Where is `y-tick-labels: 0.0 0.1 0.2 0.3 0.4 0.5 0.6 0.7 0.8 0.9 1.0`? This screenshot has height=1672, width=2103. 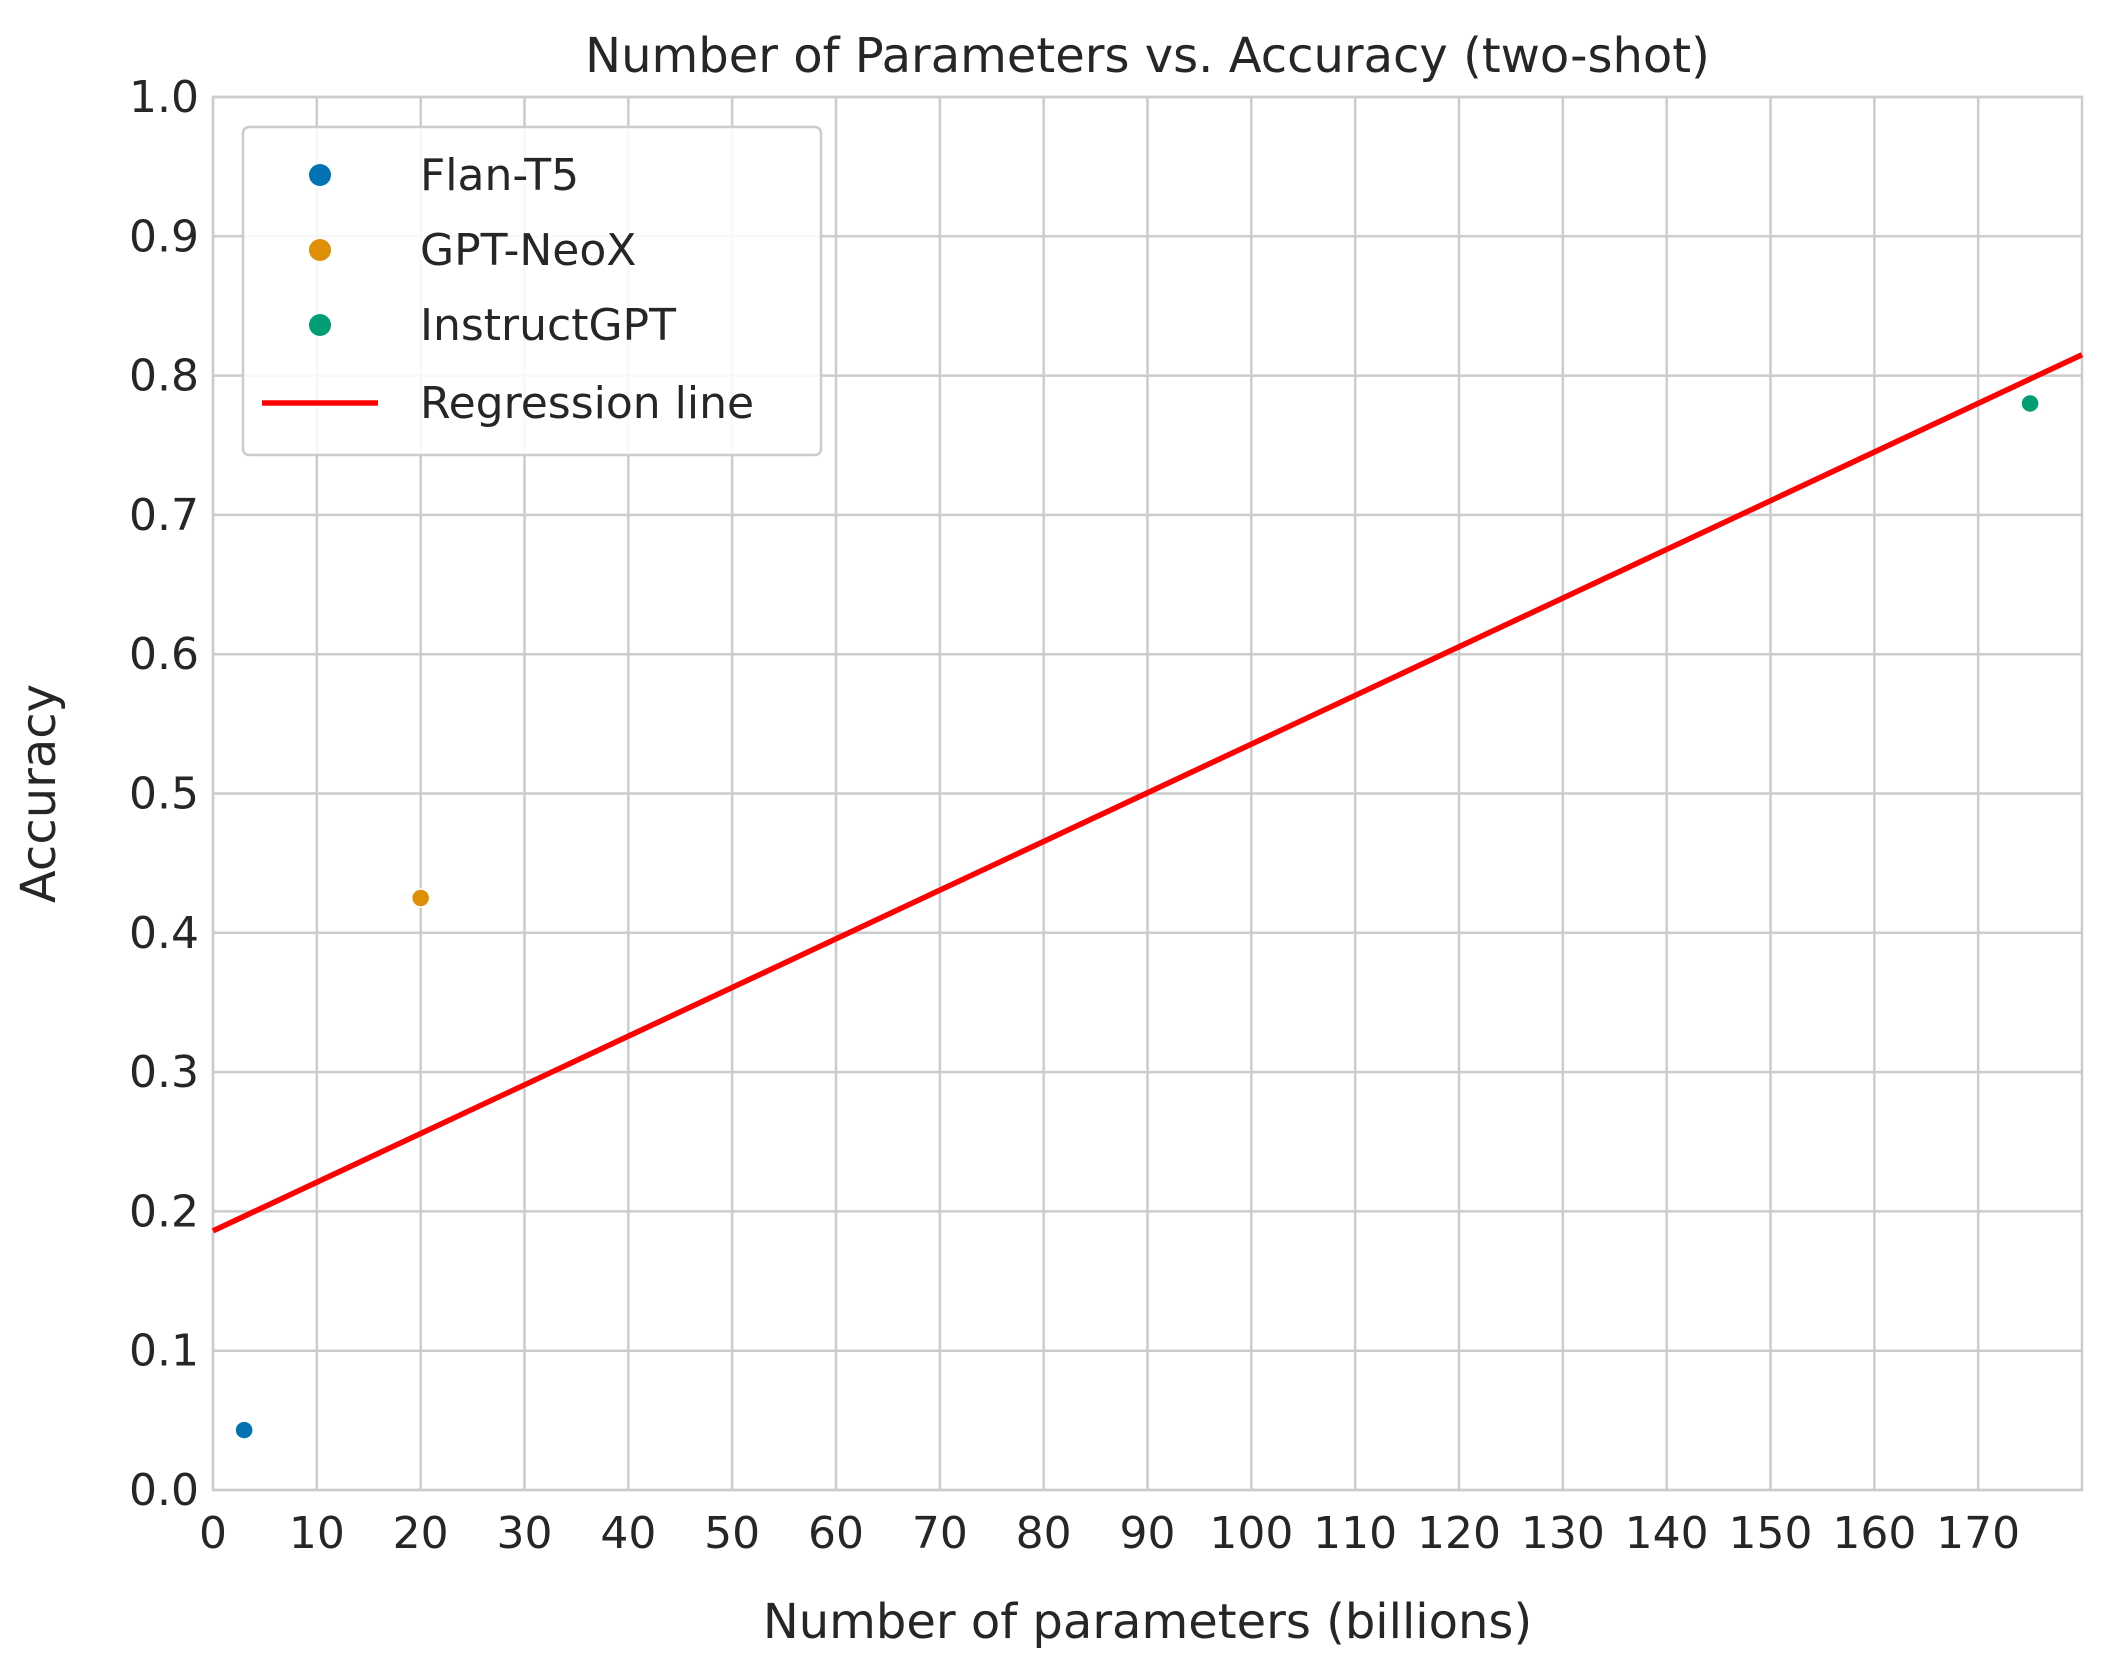
y-tick-labels: 0.0 0.1 0.2 0.3 0.4 0.5 0.6 0.7 0.8 0.9 1.0 is located at coordinates (164, 794).